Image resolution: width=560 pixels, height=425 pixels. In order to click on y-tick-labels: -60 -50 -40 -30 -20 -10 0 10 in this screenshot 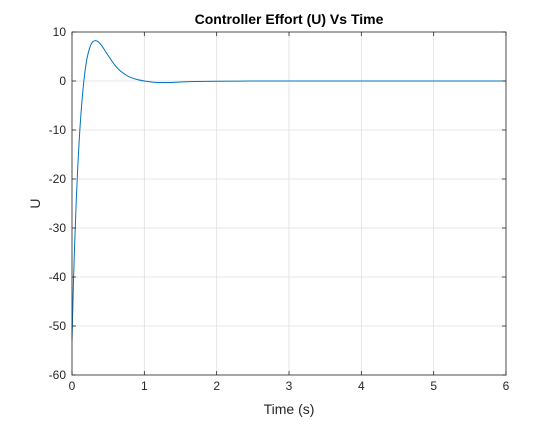, I will do `click(58, 203)`.